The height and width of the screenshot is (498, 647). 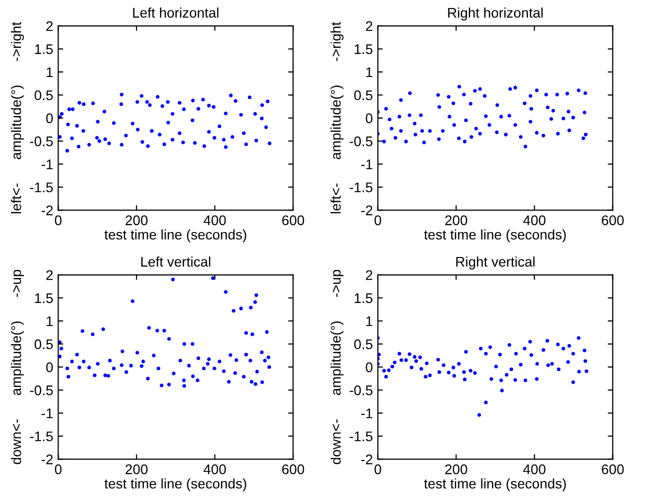 What do you see at coordinates (175, 261) in the screenshot?
I see `chart-title: Left vertical` at bounding box center [175, 261].